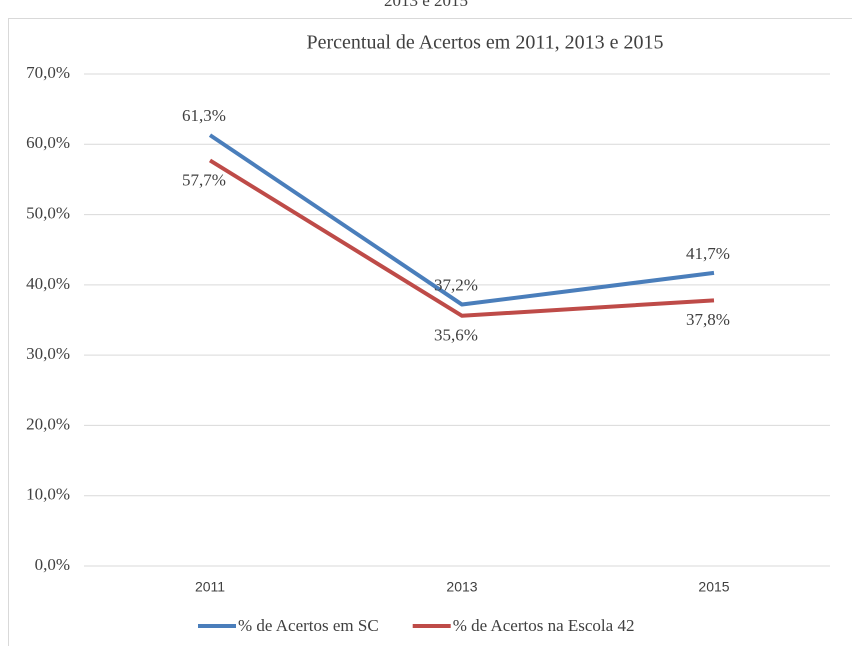 This screenshot has height=646, width=852. Describe the element at coordinates (708, 319) in the screenshot. I see `data-label: 37,8%` at that location.